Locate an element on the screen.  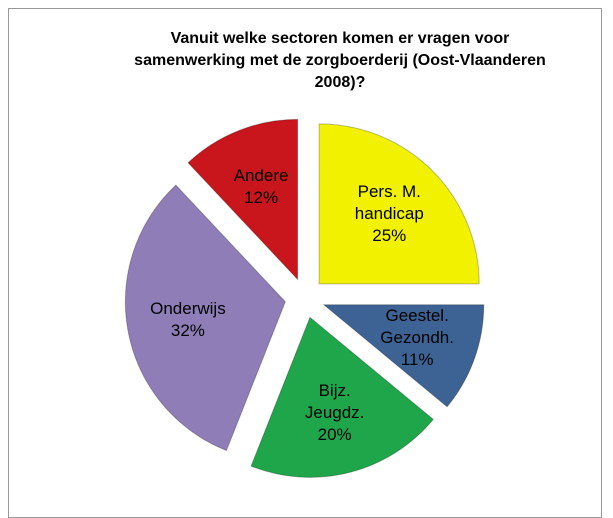
slice-value-label: 11% is located at coordinates (417, 360).